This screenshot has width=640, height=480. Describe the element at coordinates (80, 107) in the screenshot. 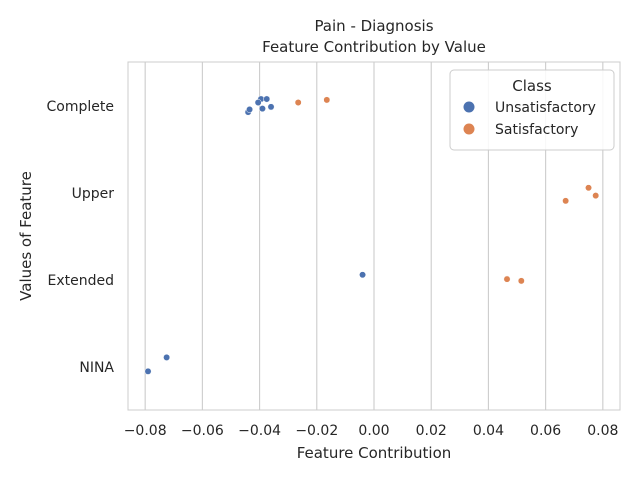

I see `y-tick-label: Complete` at that location.